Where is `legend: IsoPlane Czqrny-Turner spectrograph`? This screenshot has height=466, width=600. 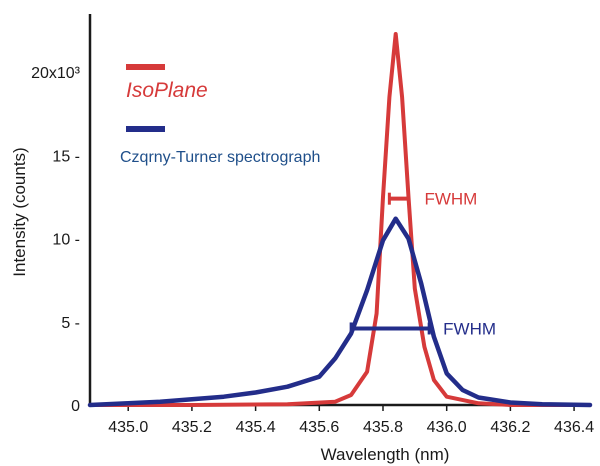
legend: IsoPlane Czqrny-Turner spectrograph is located at coordinates (220, 115).